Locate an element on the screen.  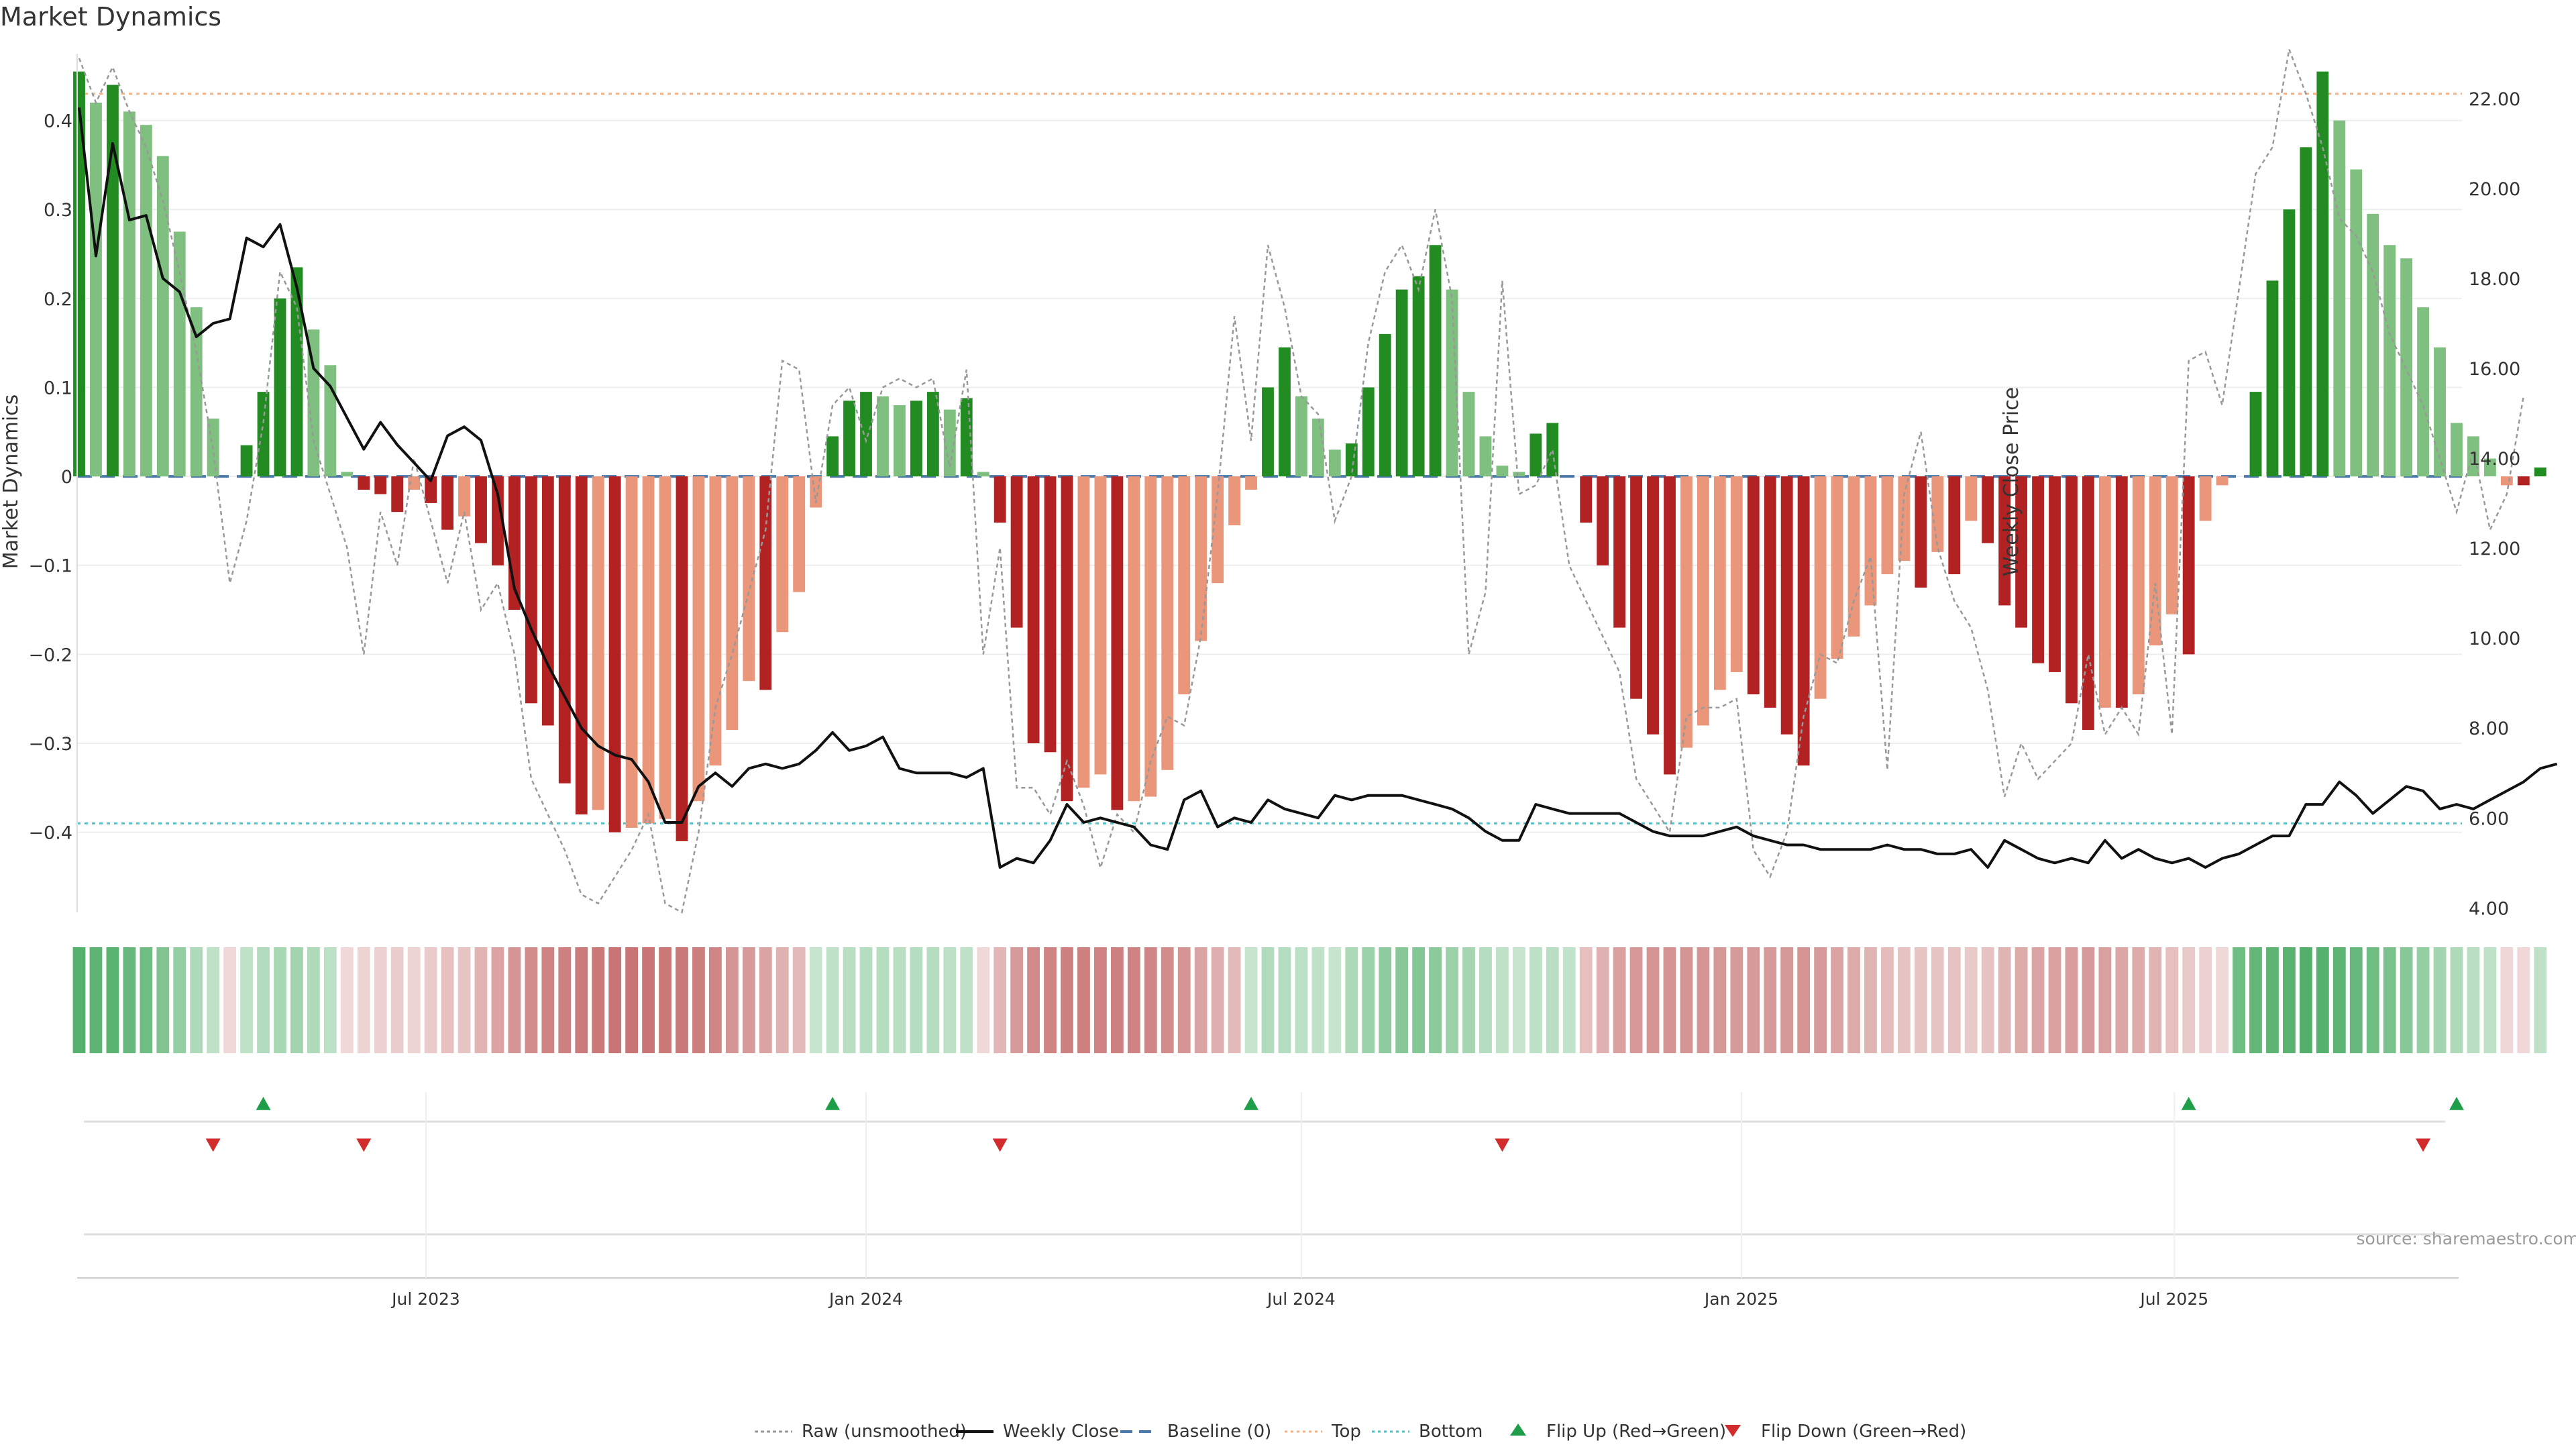
y-tick-label: 0.4 is located at coordinates (58, 121).